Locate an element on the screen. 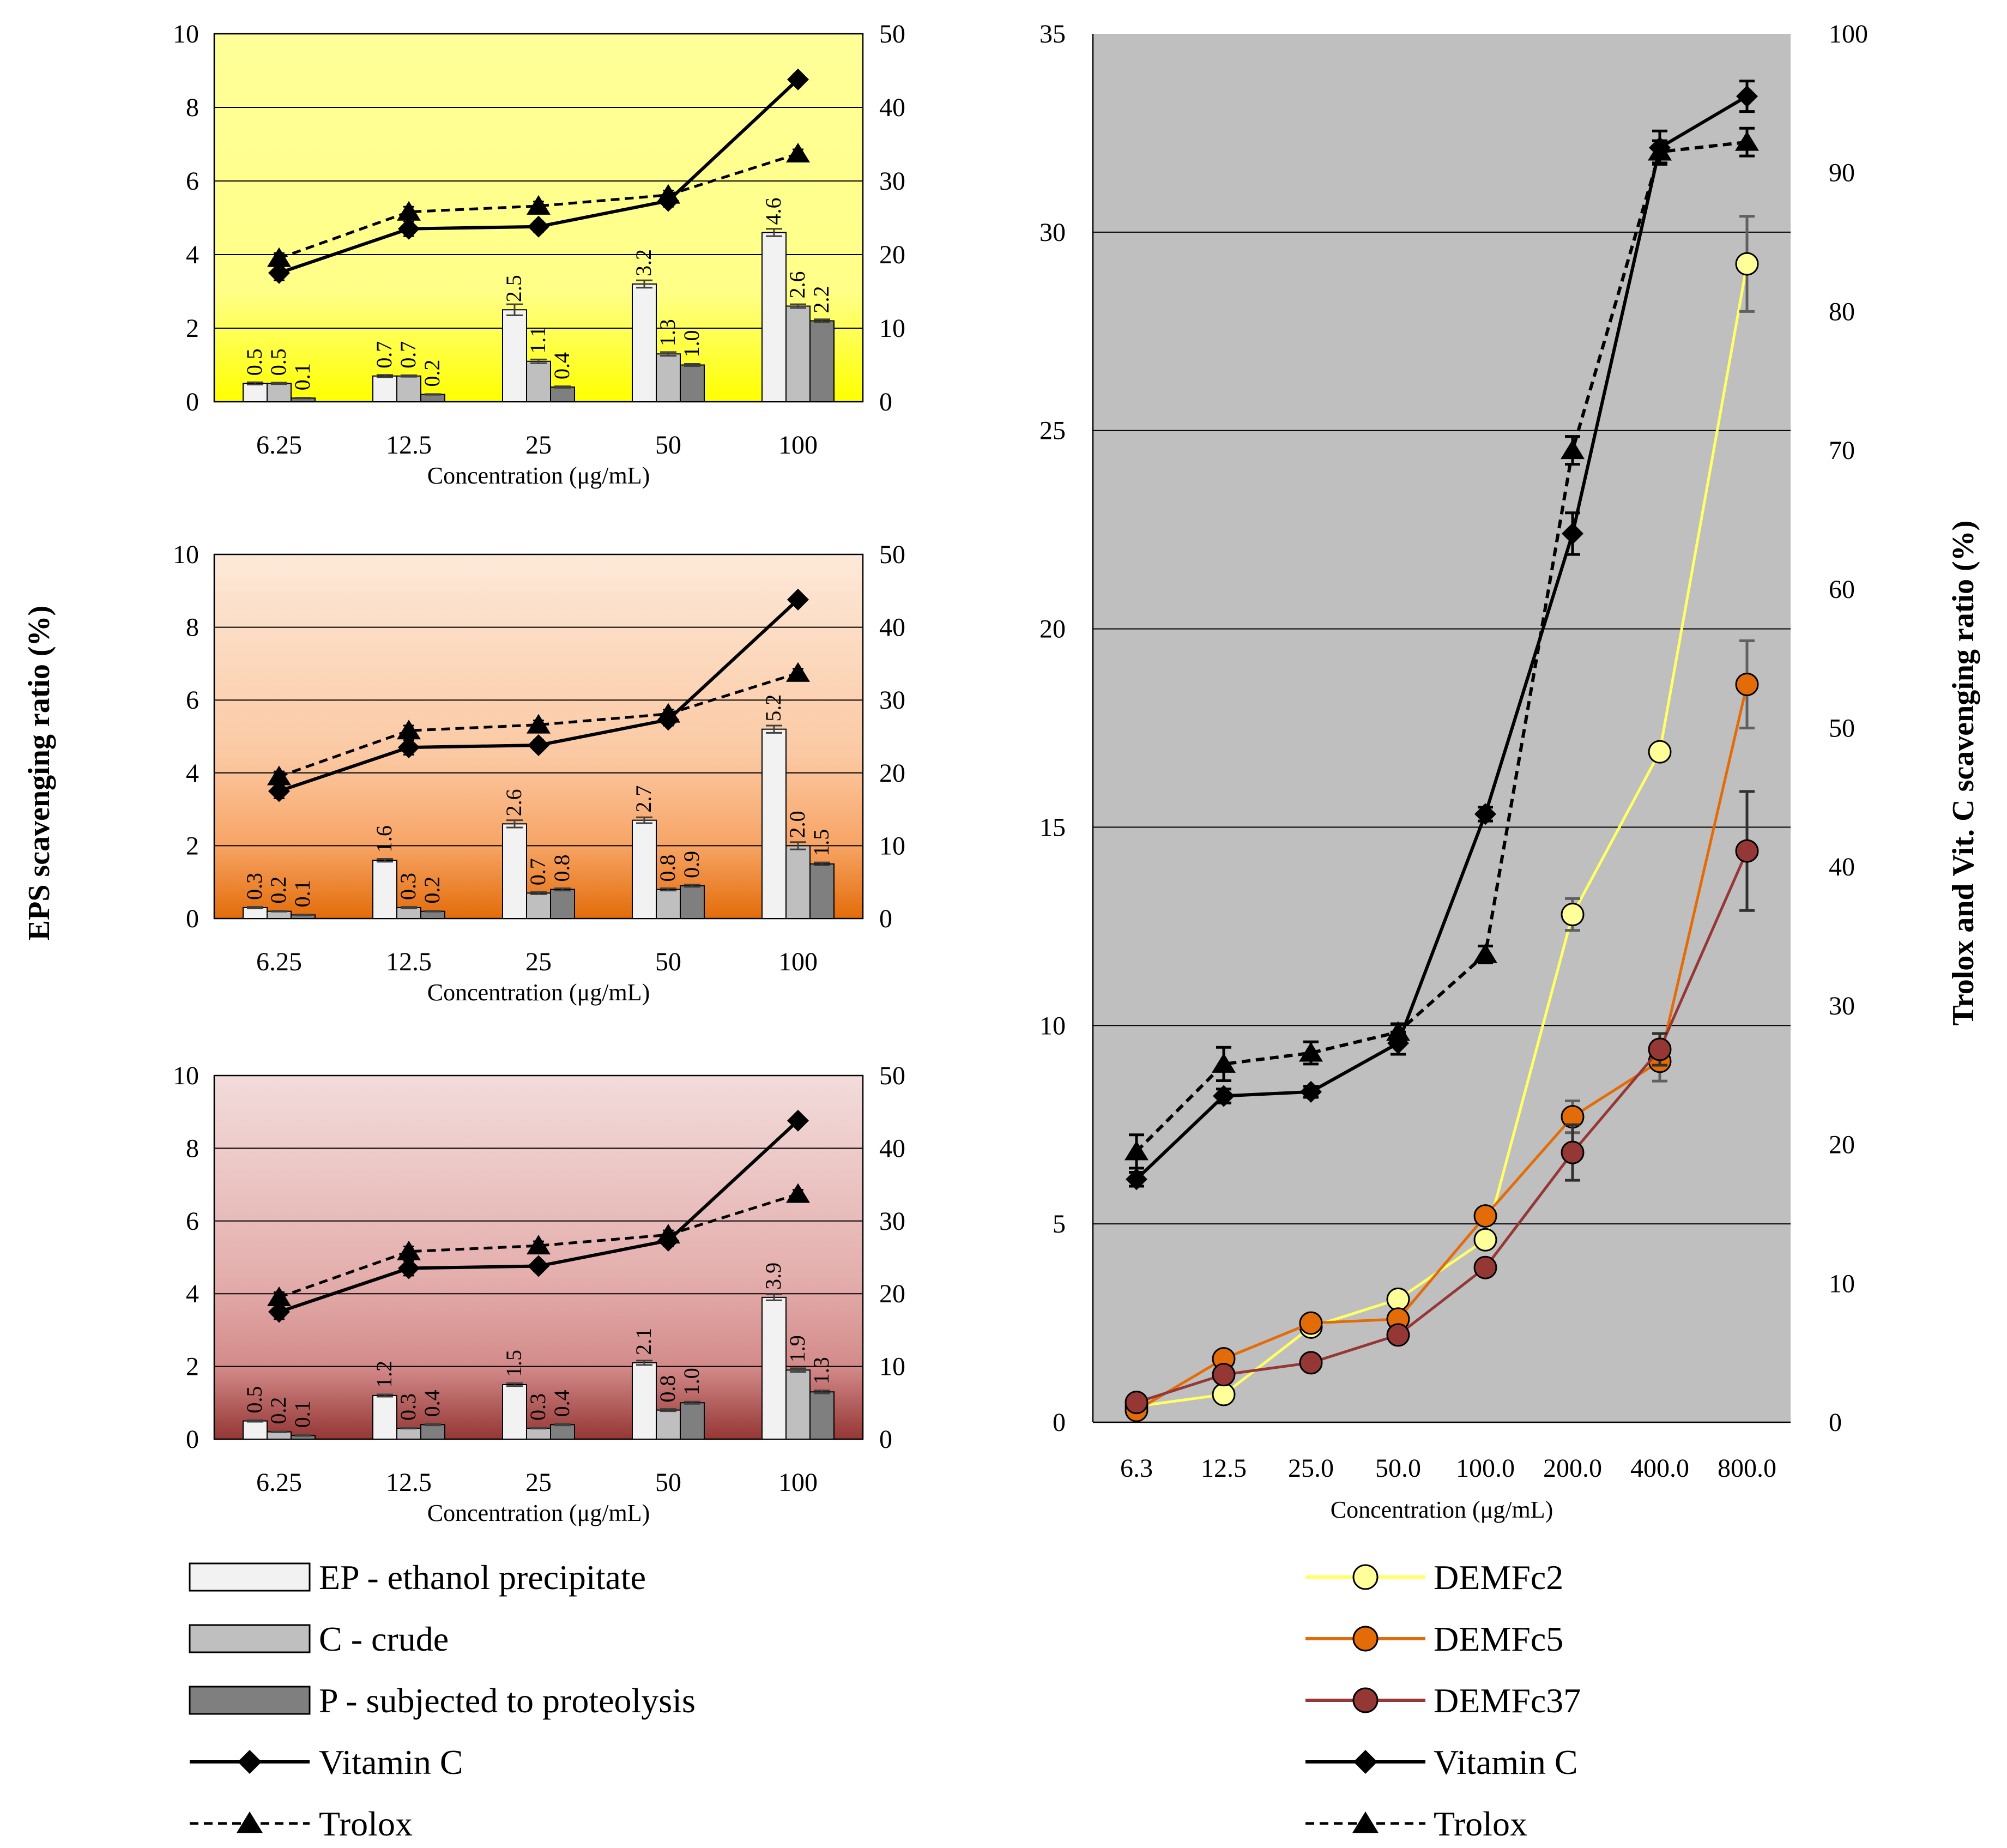 The width and height of the screenshot is (2007, 1848). x-tick-label: 6.3 is located at coordinates (1136, 1469).